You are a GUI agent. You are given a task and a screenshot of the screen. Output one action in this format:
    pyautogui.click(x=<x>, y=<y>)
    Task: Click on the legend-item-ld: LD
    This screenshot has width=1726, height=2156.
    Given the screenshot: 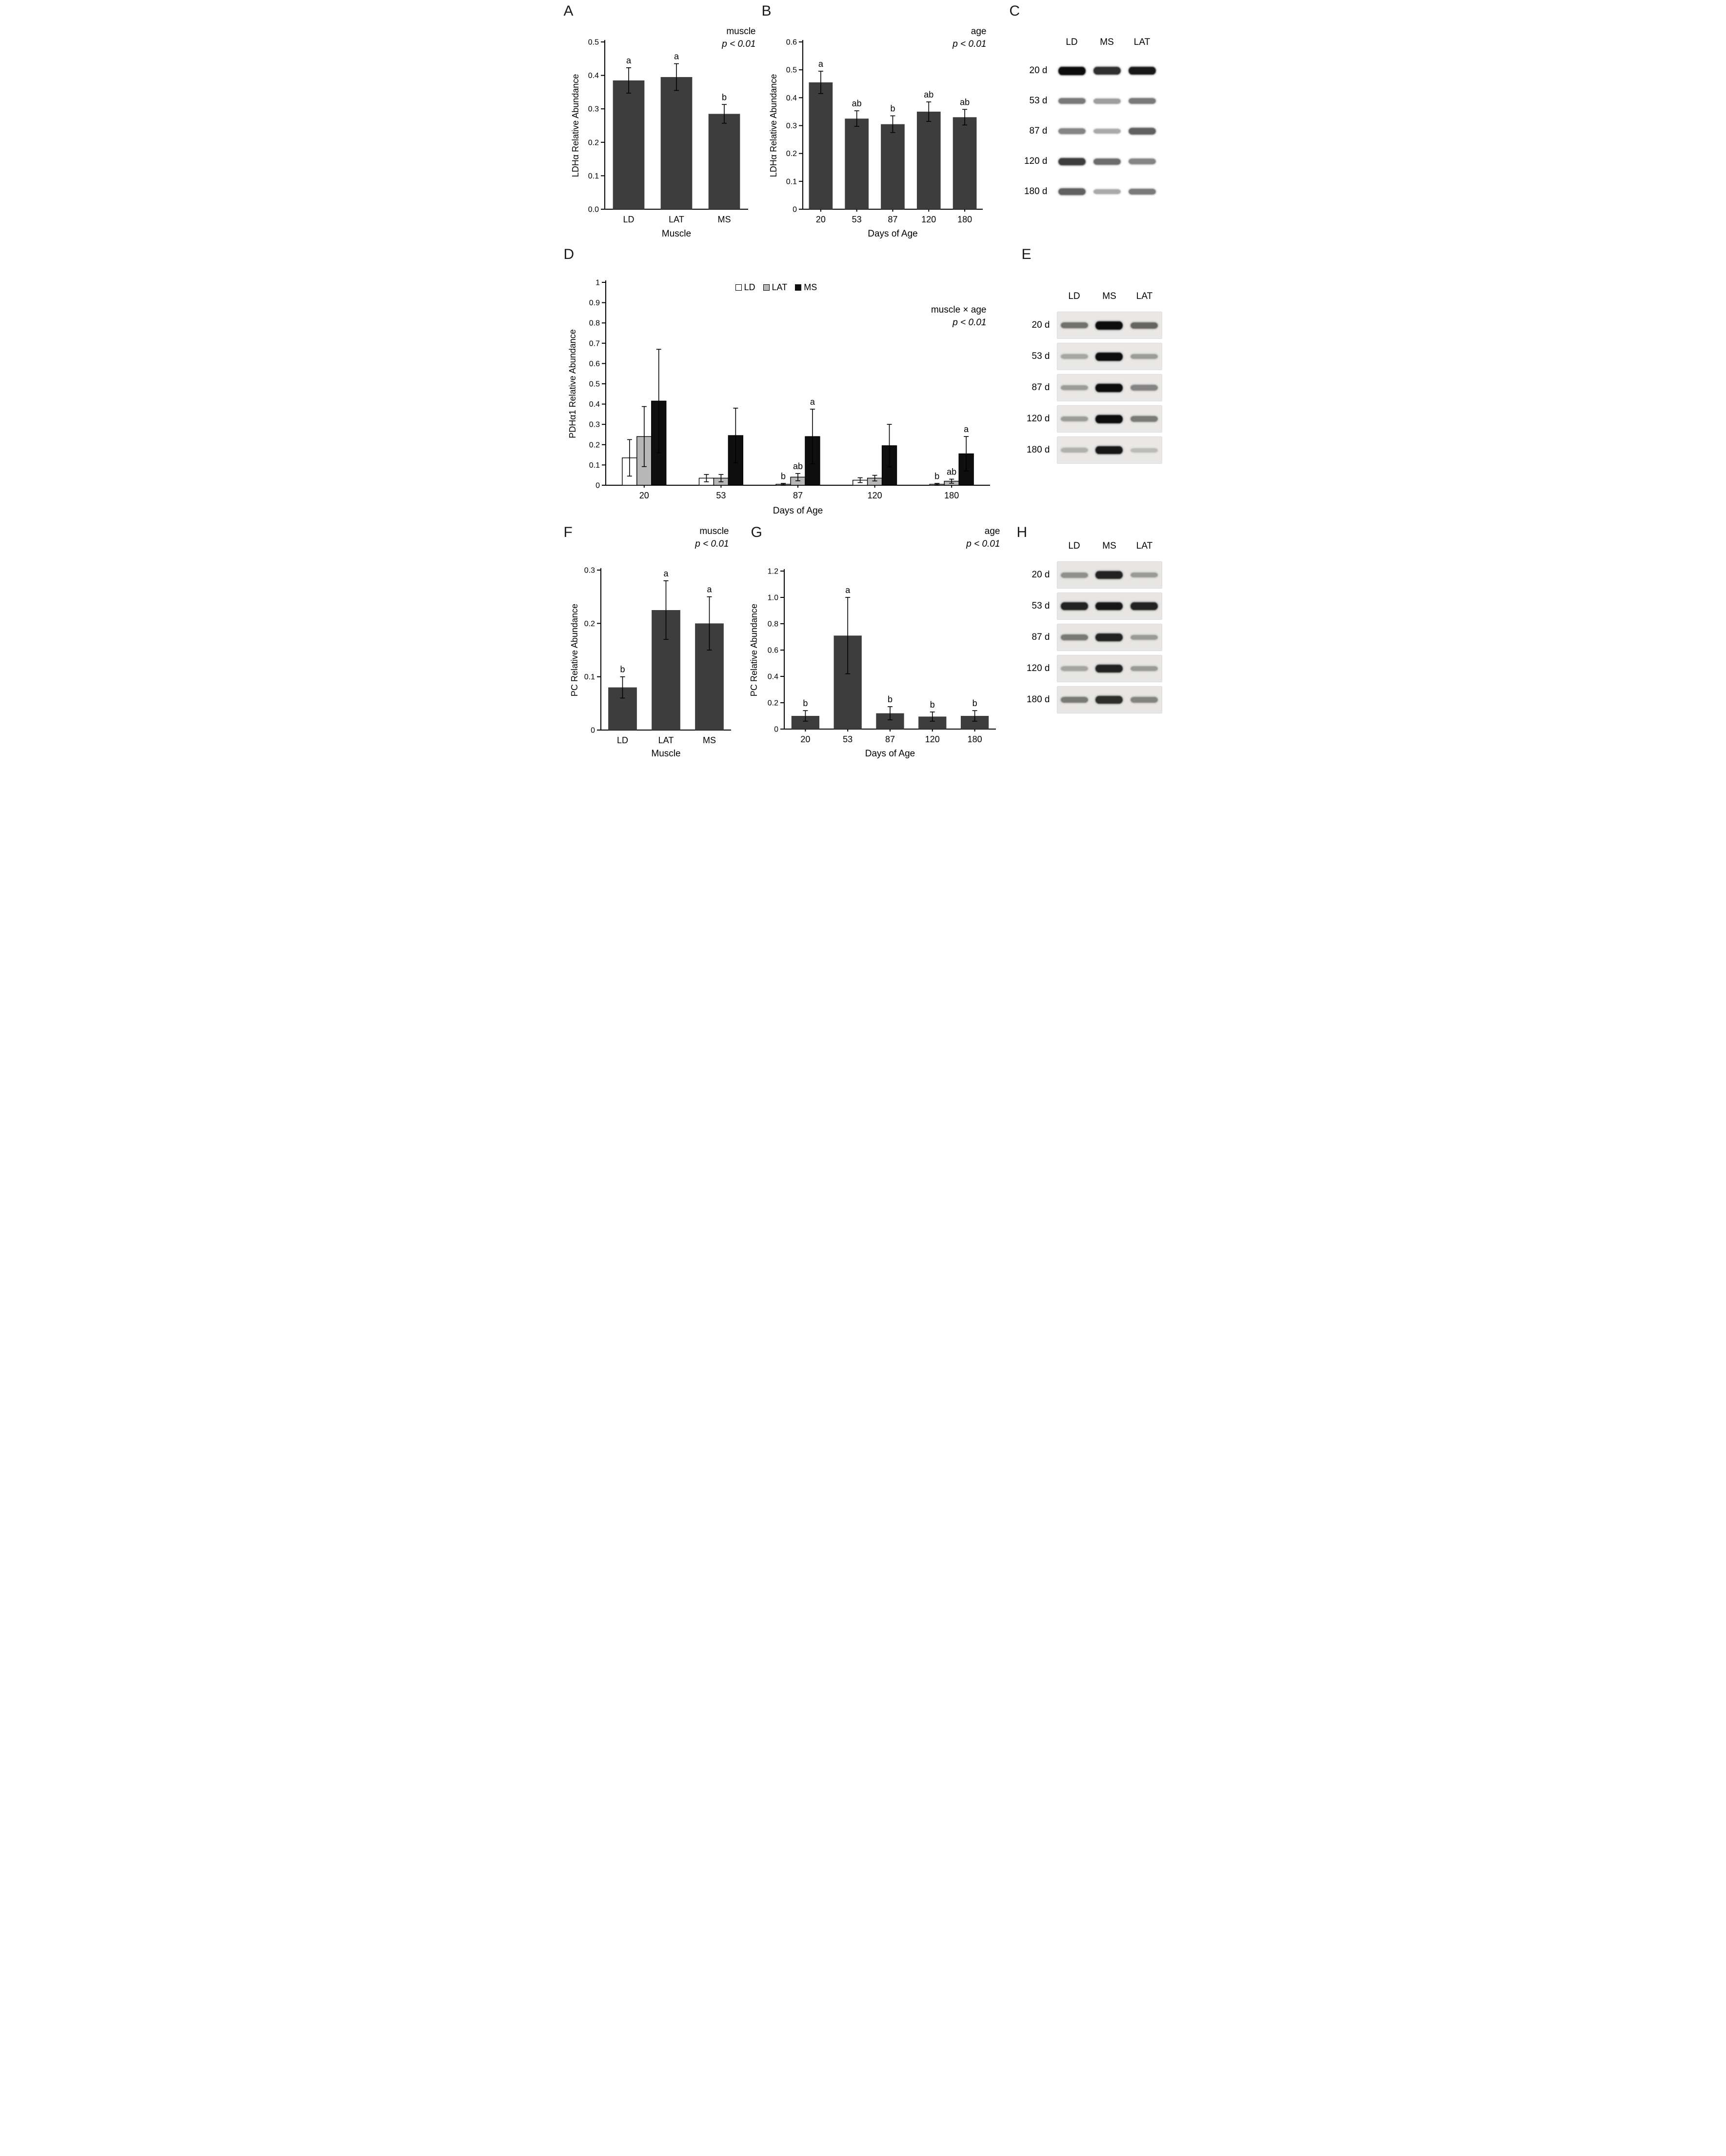 What is the action you would take?
    pyautogui.click(x=745, y=287)
    